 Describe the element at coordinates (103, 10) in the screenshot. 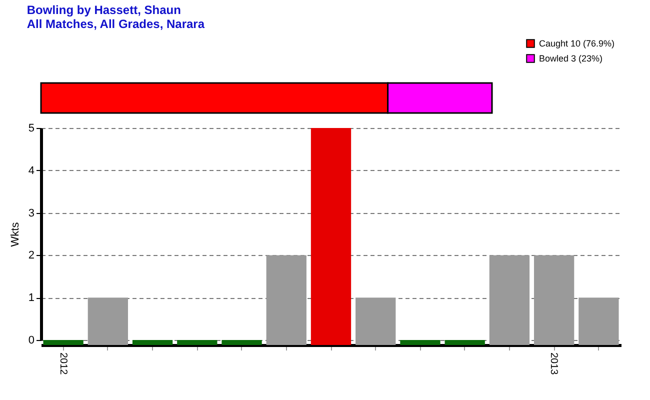

I see `chart-title: Bowling by Hassett, Shaun` at that location.